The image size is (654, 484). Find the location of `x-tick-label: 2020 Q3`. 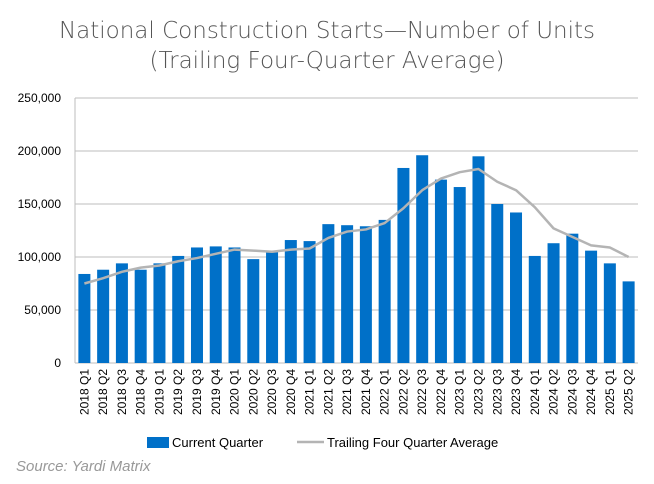

x-tick-label: 2020 Q3 is located at coordinates (272, 392).